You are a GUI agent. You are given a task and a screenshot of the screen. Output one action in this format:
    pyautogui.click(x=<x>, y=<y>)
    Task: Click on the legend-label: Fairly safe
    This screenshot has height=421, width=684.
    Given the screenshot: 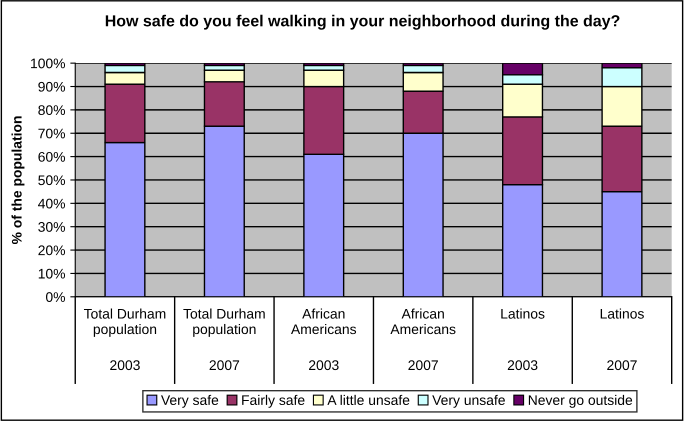 What is the action you would take?
    pyautogui.click(x=273, y=401)
    